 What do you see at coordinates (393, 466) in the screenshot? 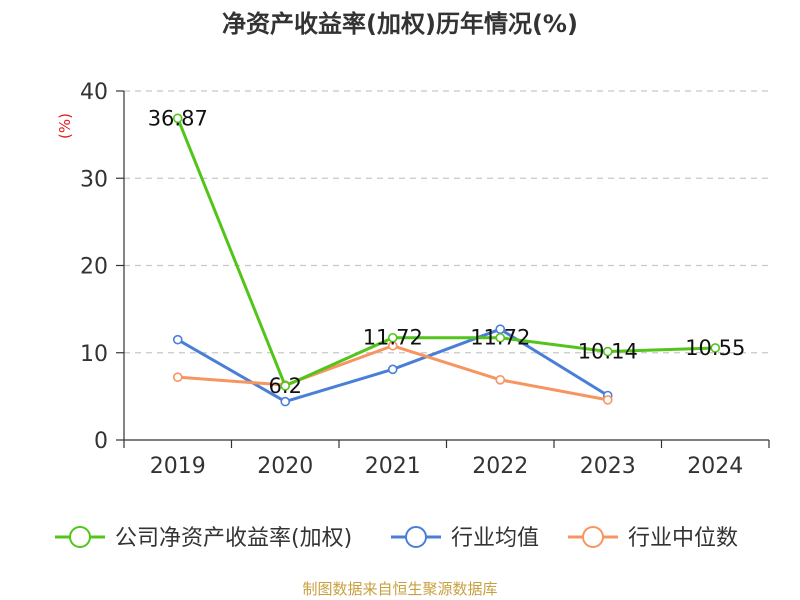
I see `x-tick-label: 2021` at bounding box center [393, 466].